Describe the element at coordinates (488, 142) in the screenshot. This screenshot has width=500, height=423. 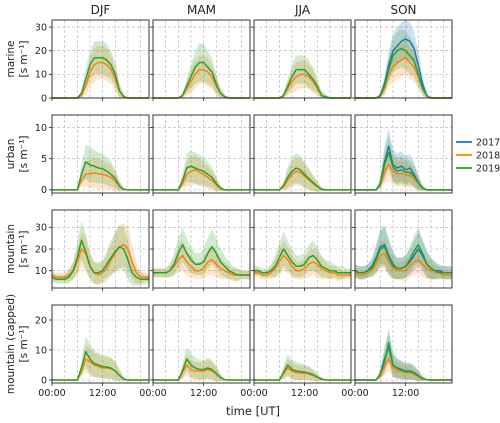
I see `legend-label: 2017` at that location.